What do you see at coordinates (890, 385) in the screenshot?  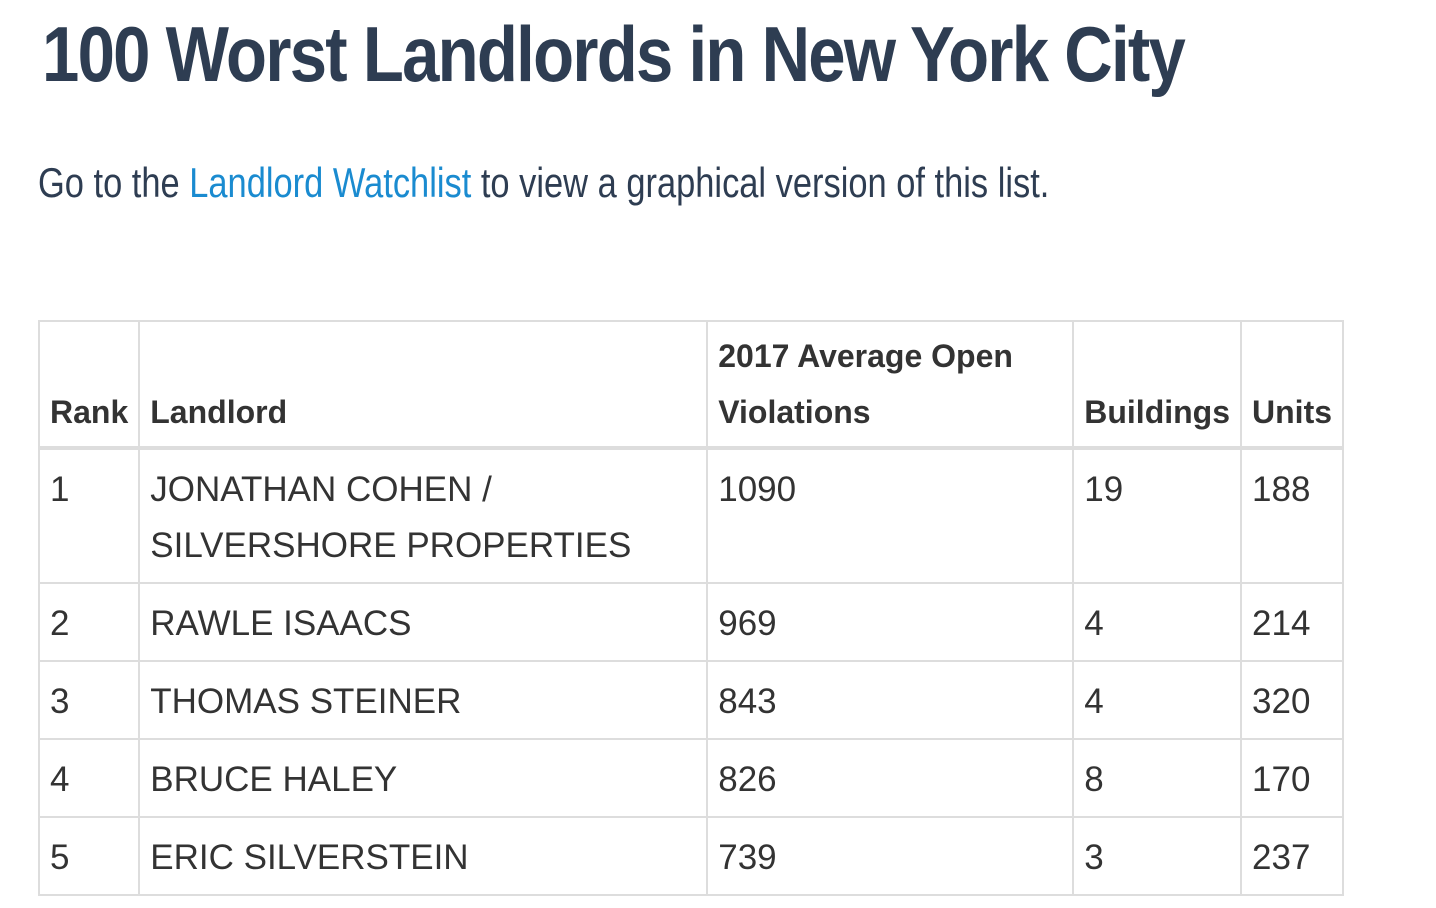 I see `header-violations: 2017 Average Open Violations` at bounding box center [890, 385].